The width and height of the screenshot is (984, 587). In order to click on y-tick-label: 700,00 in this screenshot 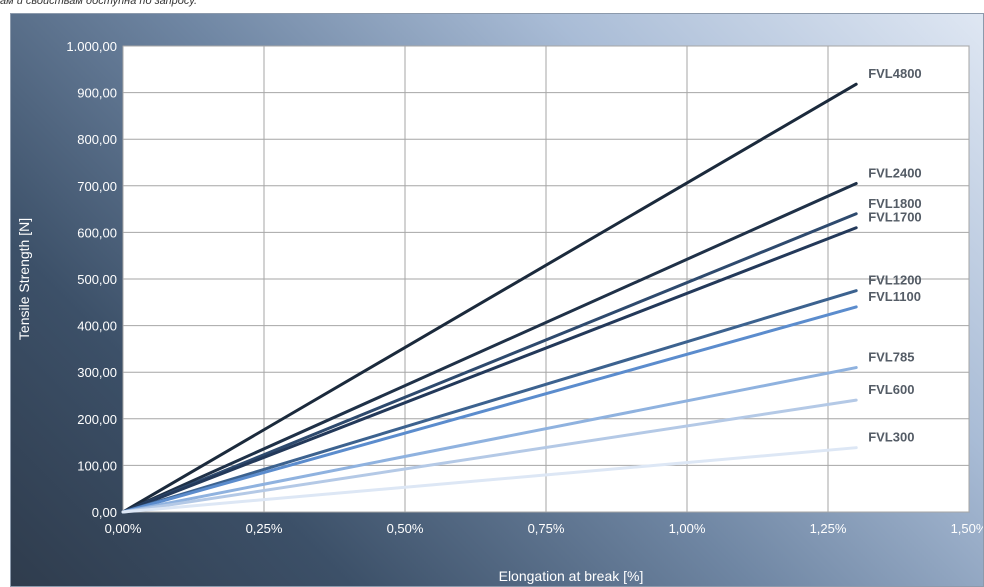, I will do `click(97, 186)`.